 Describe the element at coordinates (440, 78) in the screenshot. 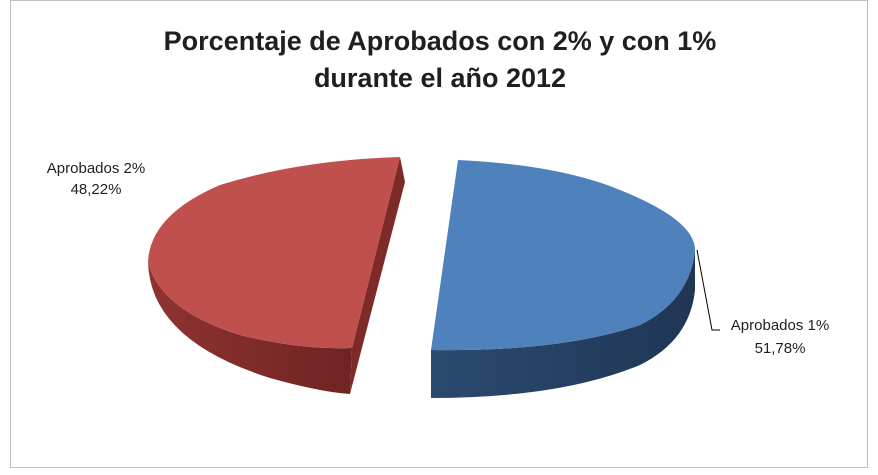

I see `chart-title-line2: durante el año 2012` at that location.